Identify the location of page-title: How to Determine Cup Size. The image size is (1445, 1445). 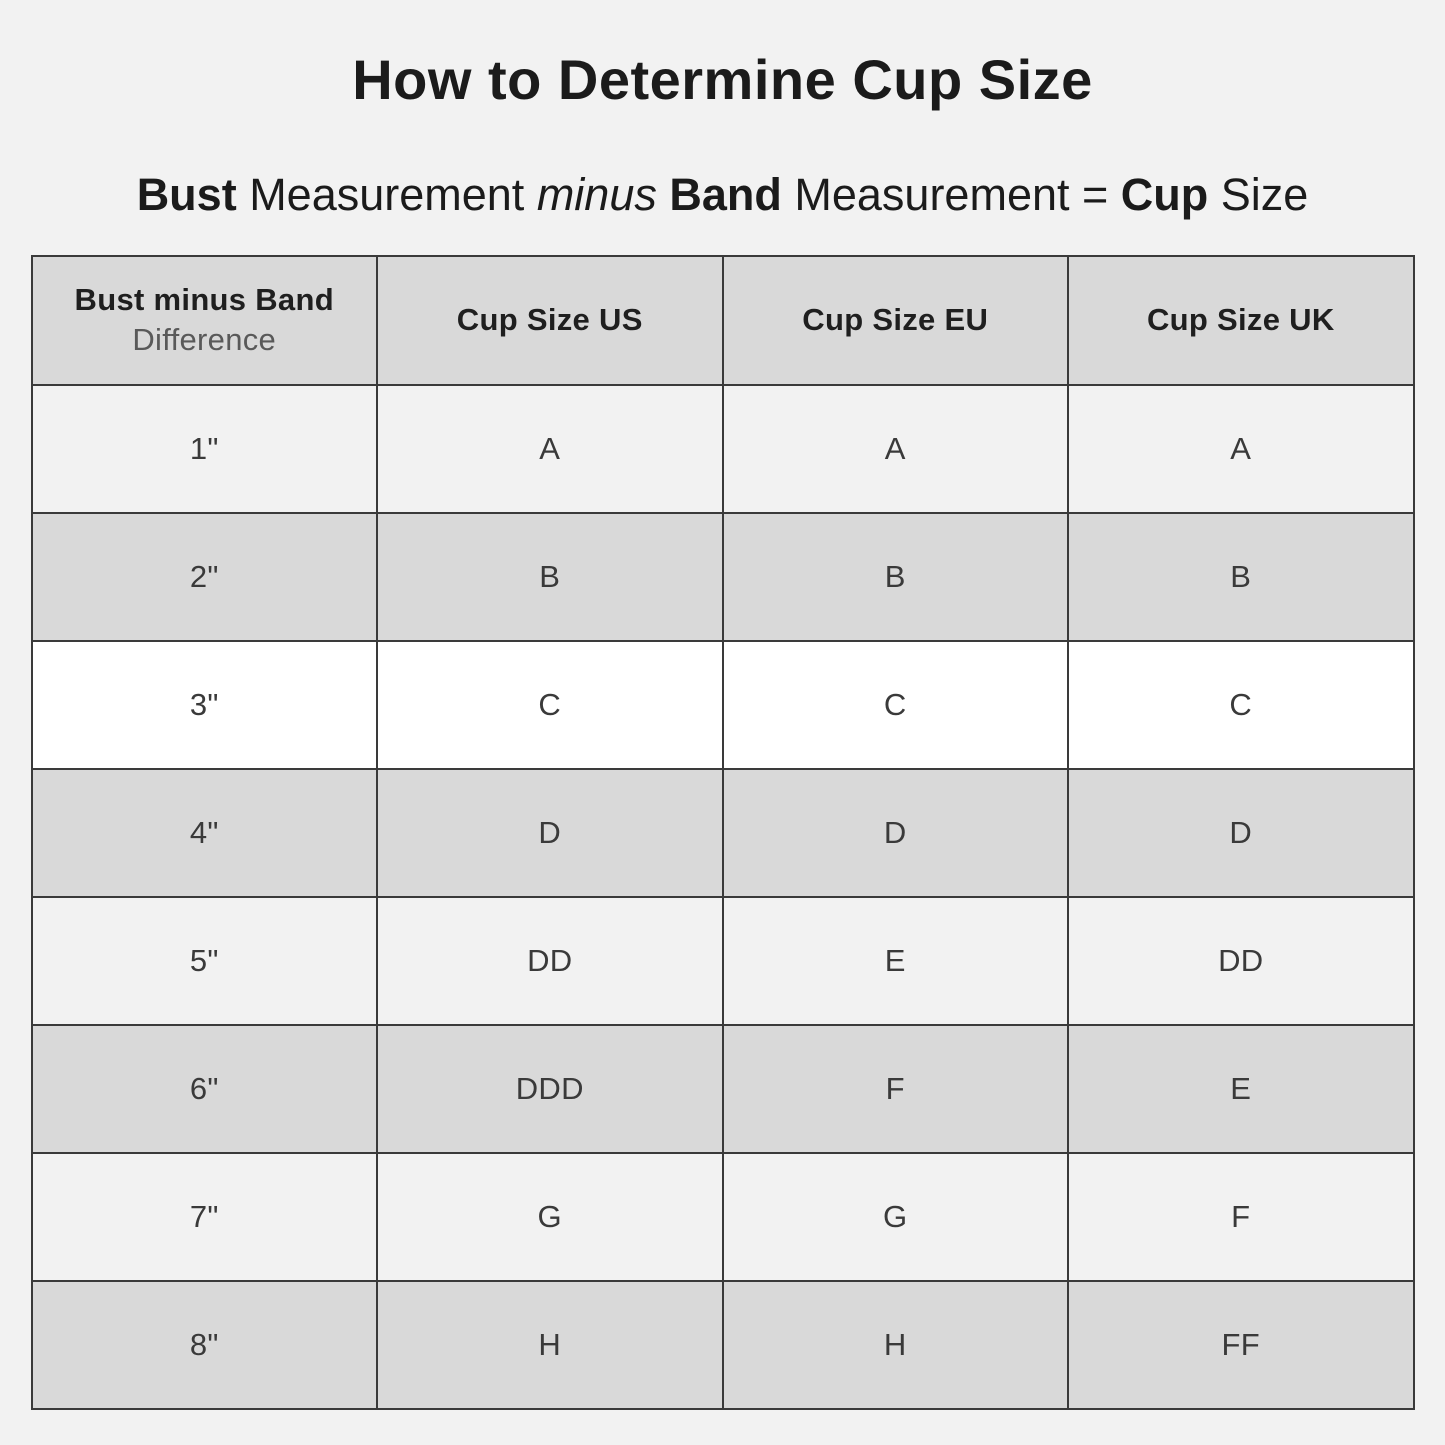
(722, 79).